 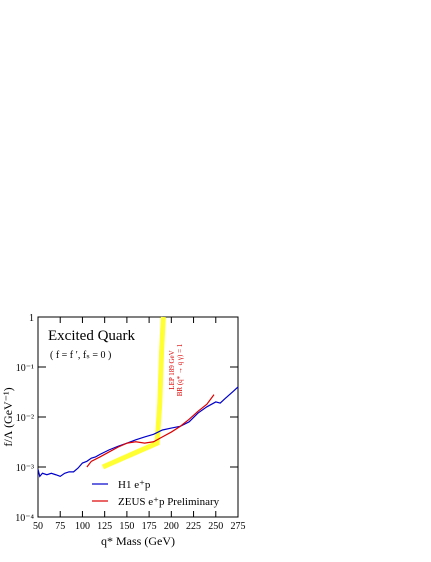 I want to click on annotation: BR (q* → q γ) = 1, so click(x=180, y=369).